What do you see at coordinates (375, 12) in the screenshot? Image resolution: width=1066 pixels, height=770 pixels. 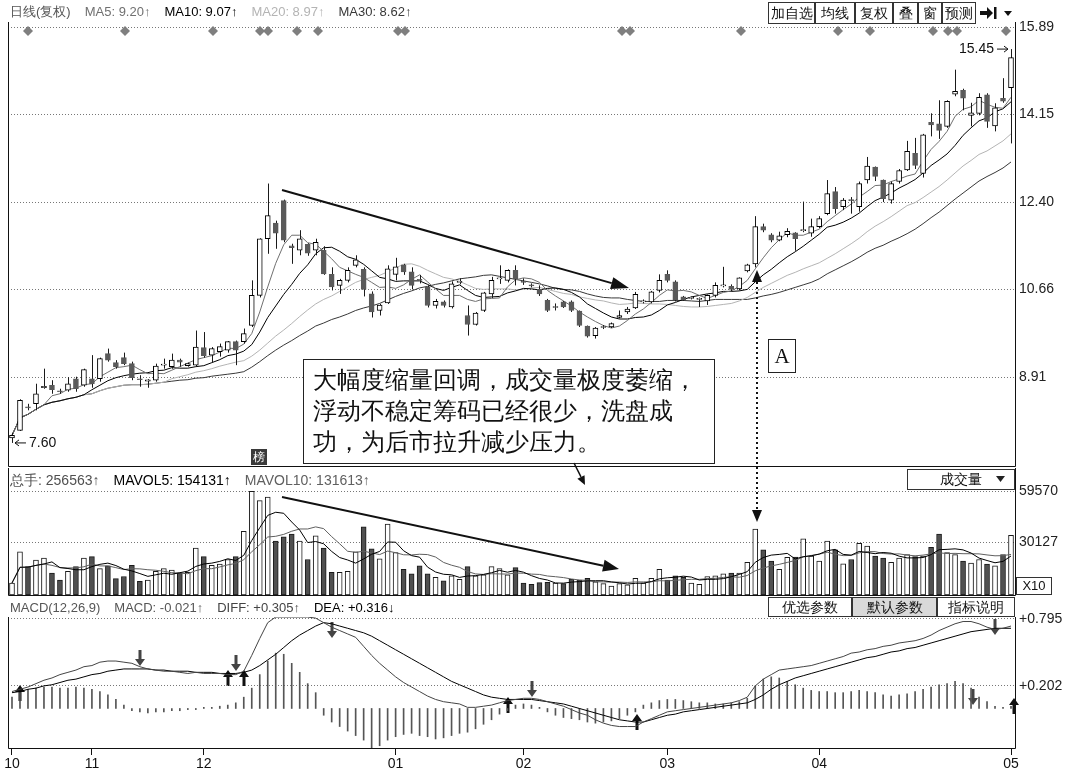 I see `text: MA30: 8.62↑` at bounding box center [375, 12].